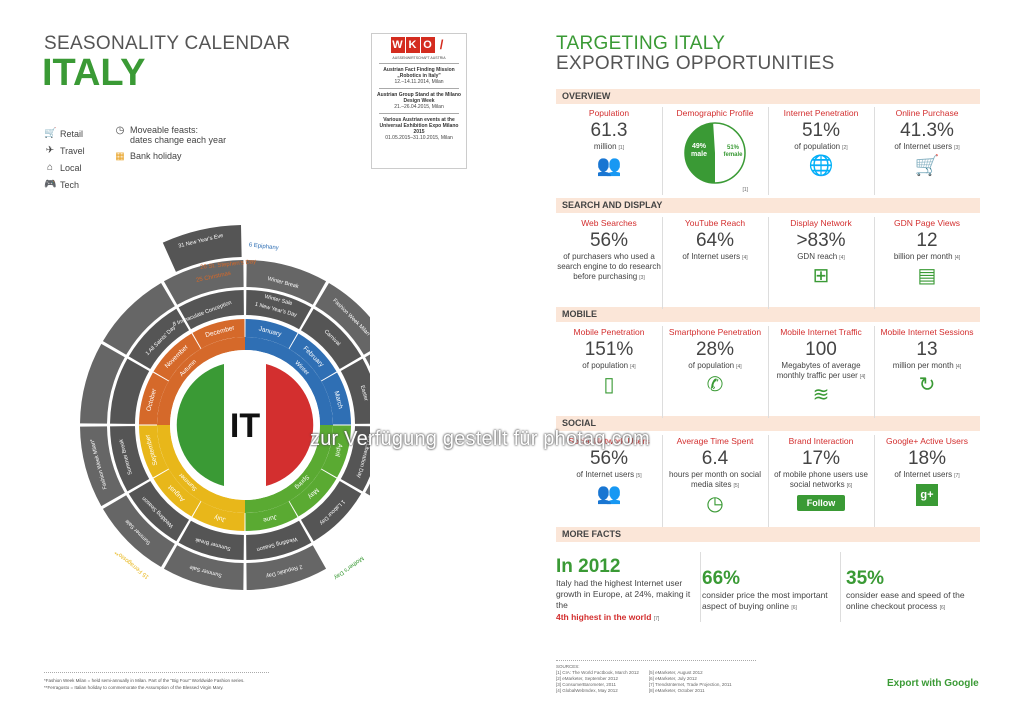 The height and width of the screenshot is (724, 1024). Describe the element at coordinates (480, 439) in the screenshot. I see `watermark: zur Verfügung gestellt für photaq.com` at that location.